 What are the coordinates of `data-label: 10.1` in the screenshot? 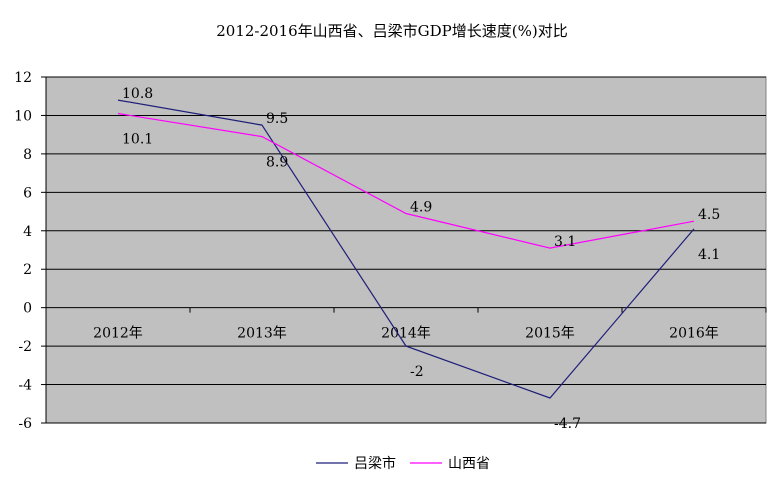 It's located at (137, 140).